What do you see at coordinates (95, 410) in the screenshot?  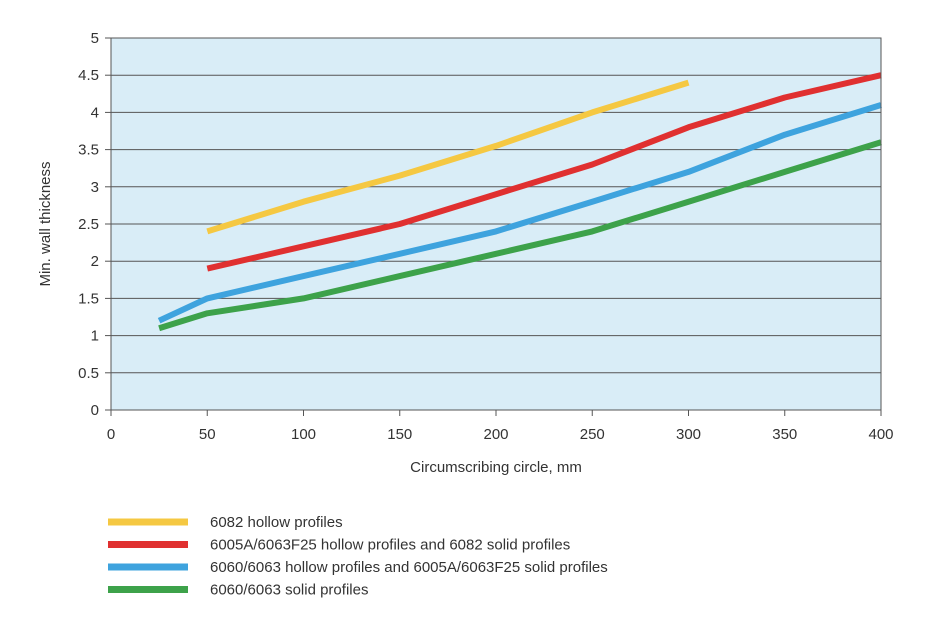 I see `y-tick-label: 0` at bounding box center [95, 410].